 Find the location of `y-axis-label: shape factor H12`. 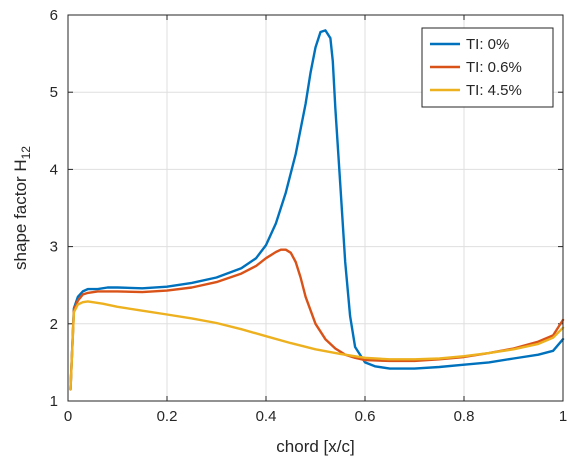

y-axis-label: shape factor H12 is located at coordinates (22, 208).